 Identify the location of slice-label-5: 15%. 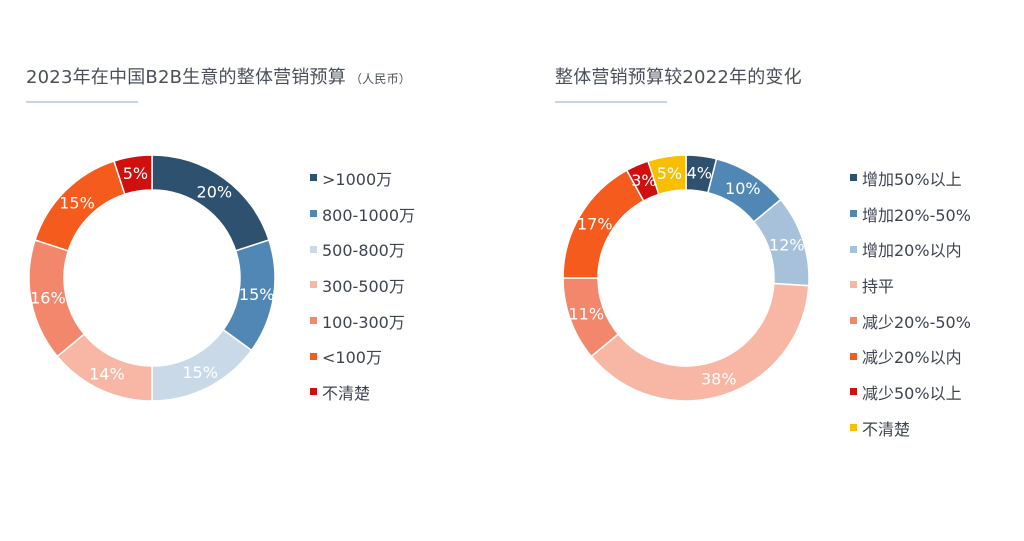
(77, 203).